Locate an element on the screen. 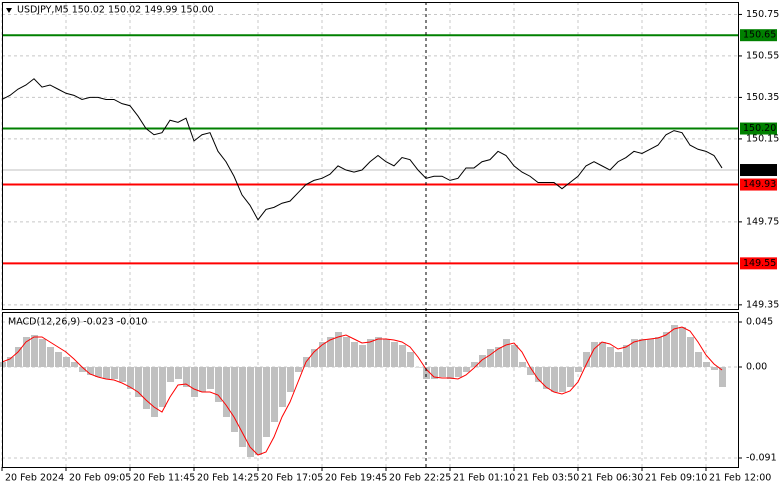 This screenshot has height=489, width=781. level-label: 150.00 is located at coordinates (759, 170).